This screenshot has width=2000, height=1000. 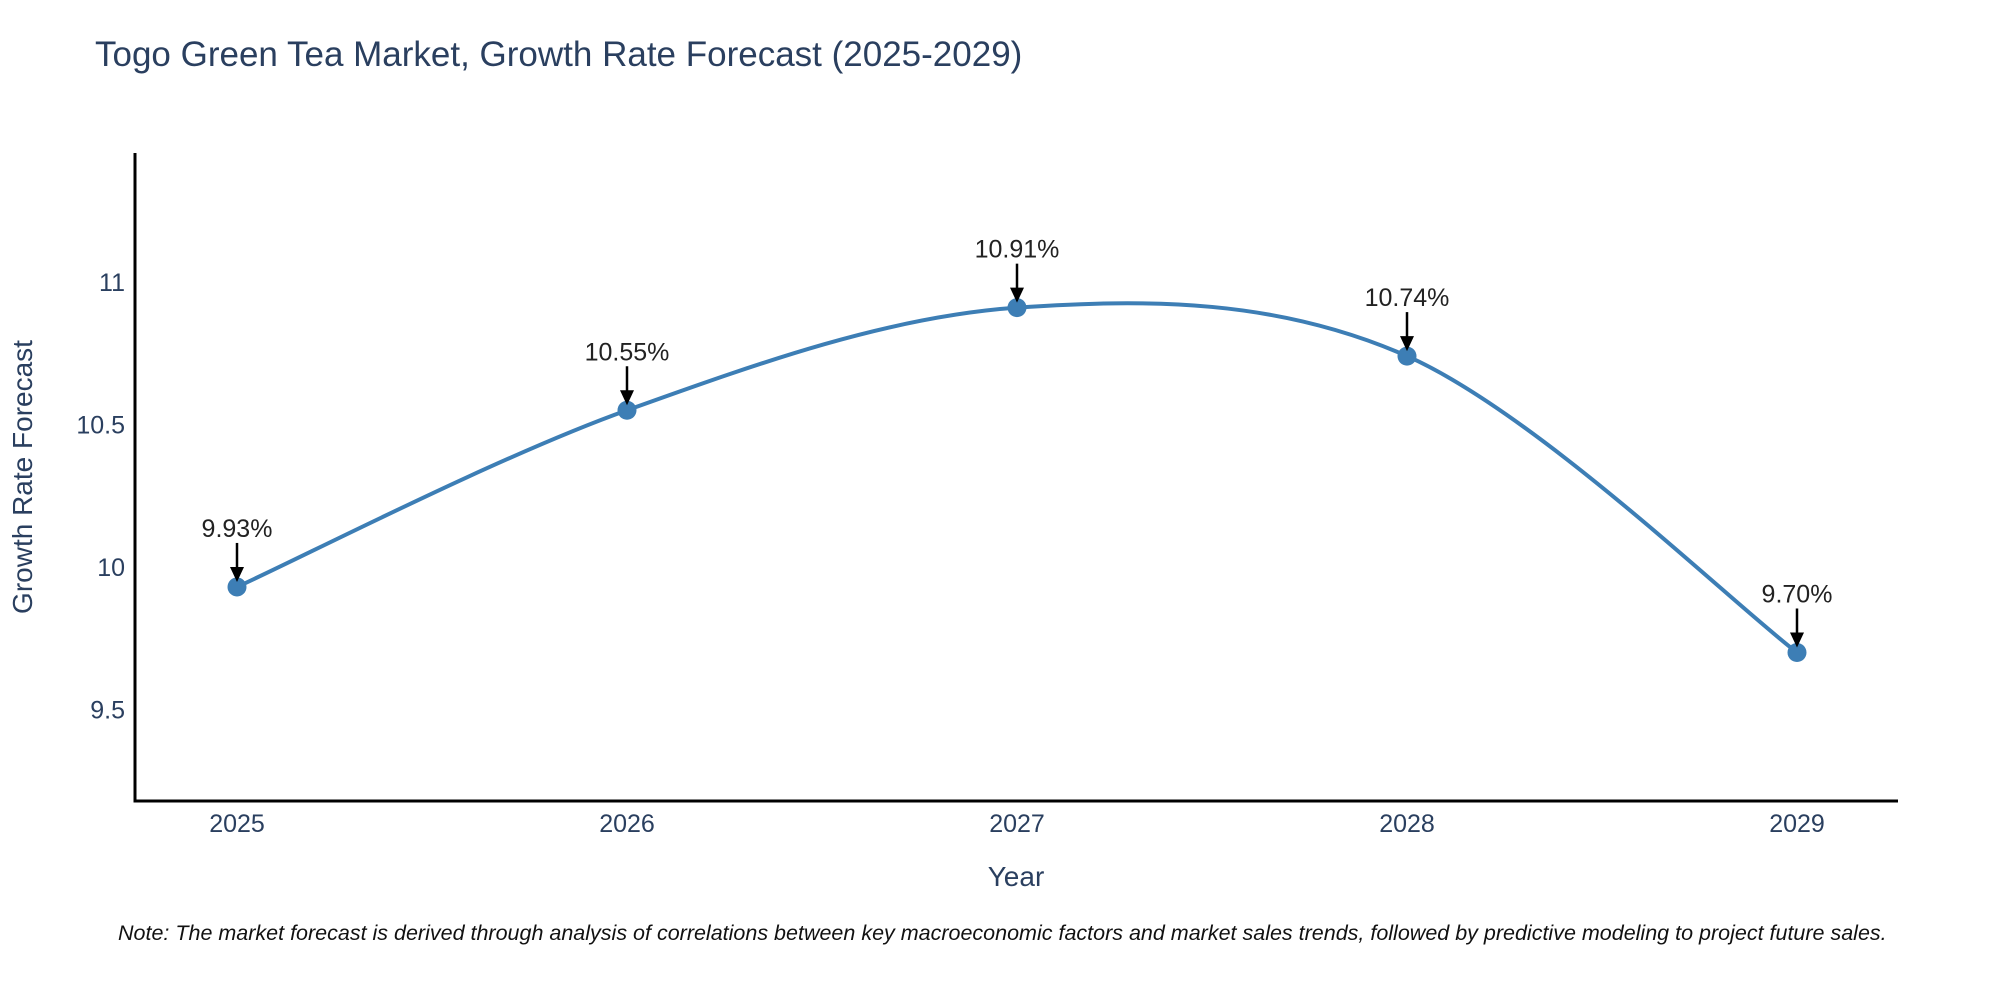 I want to click on y-tick-label: 9.5, so click(x=107, y=711).